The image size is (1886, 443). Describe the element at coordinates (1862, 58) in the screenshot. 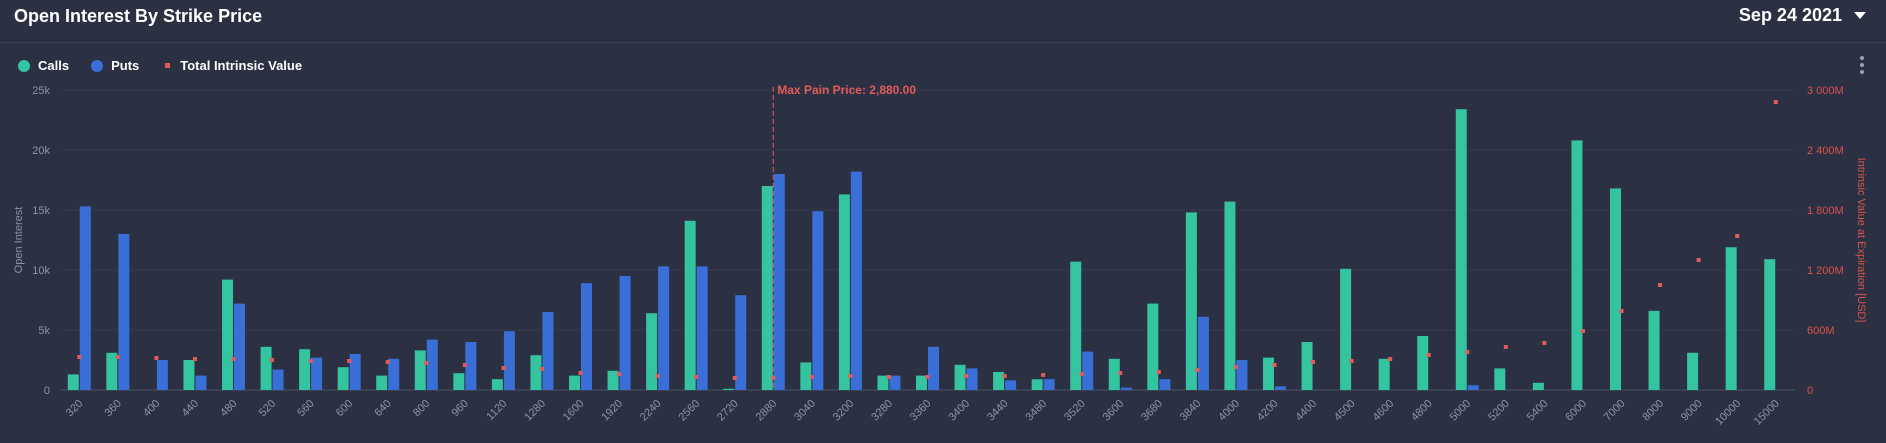

I see `more-vertical-icon` at that location.